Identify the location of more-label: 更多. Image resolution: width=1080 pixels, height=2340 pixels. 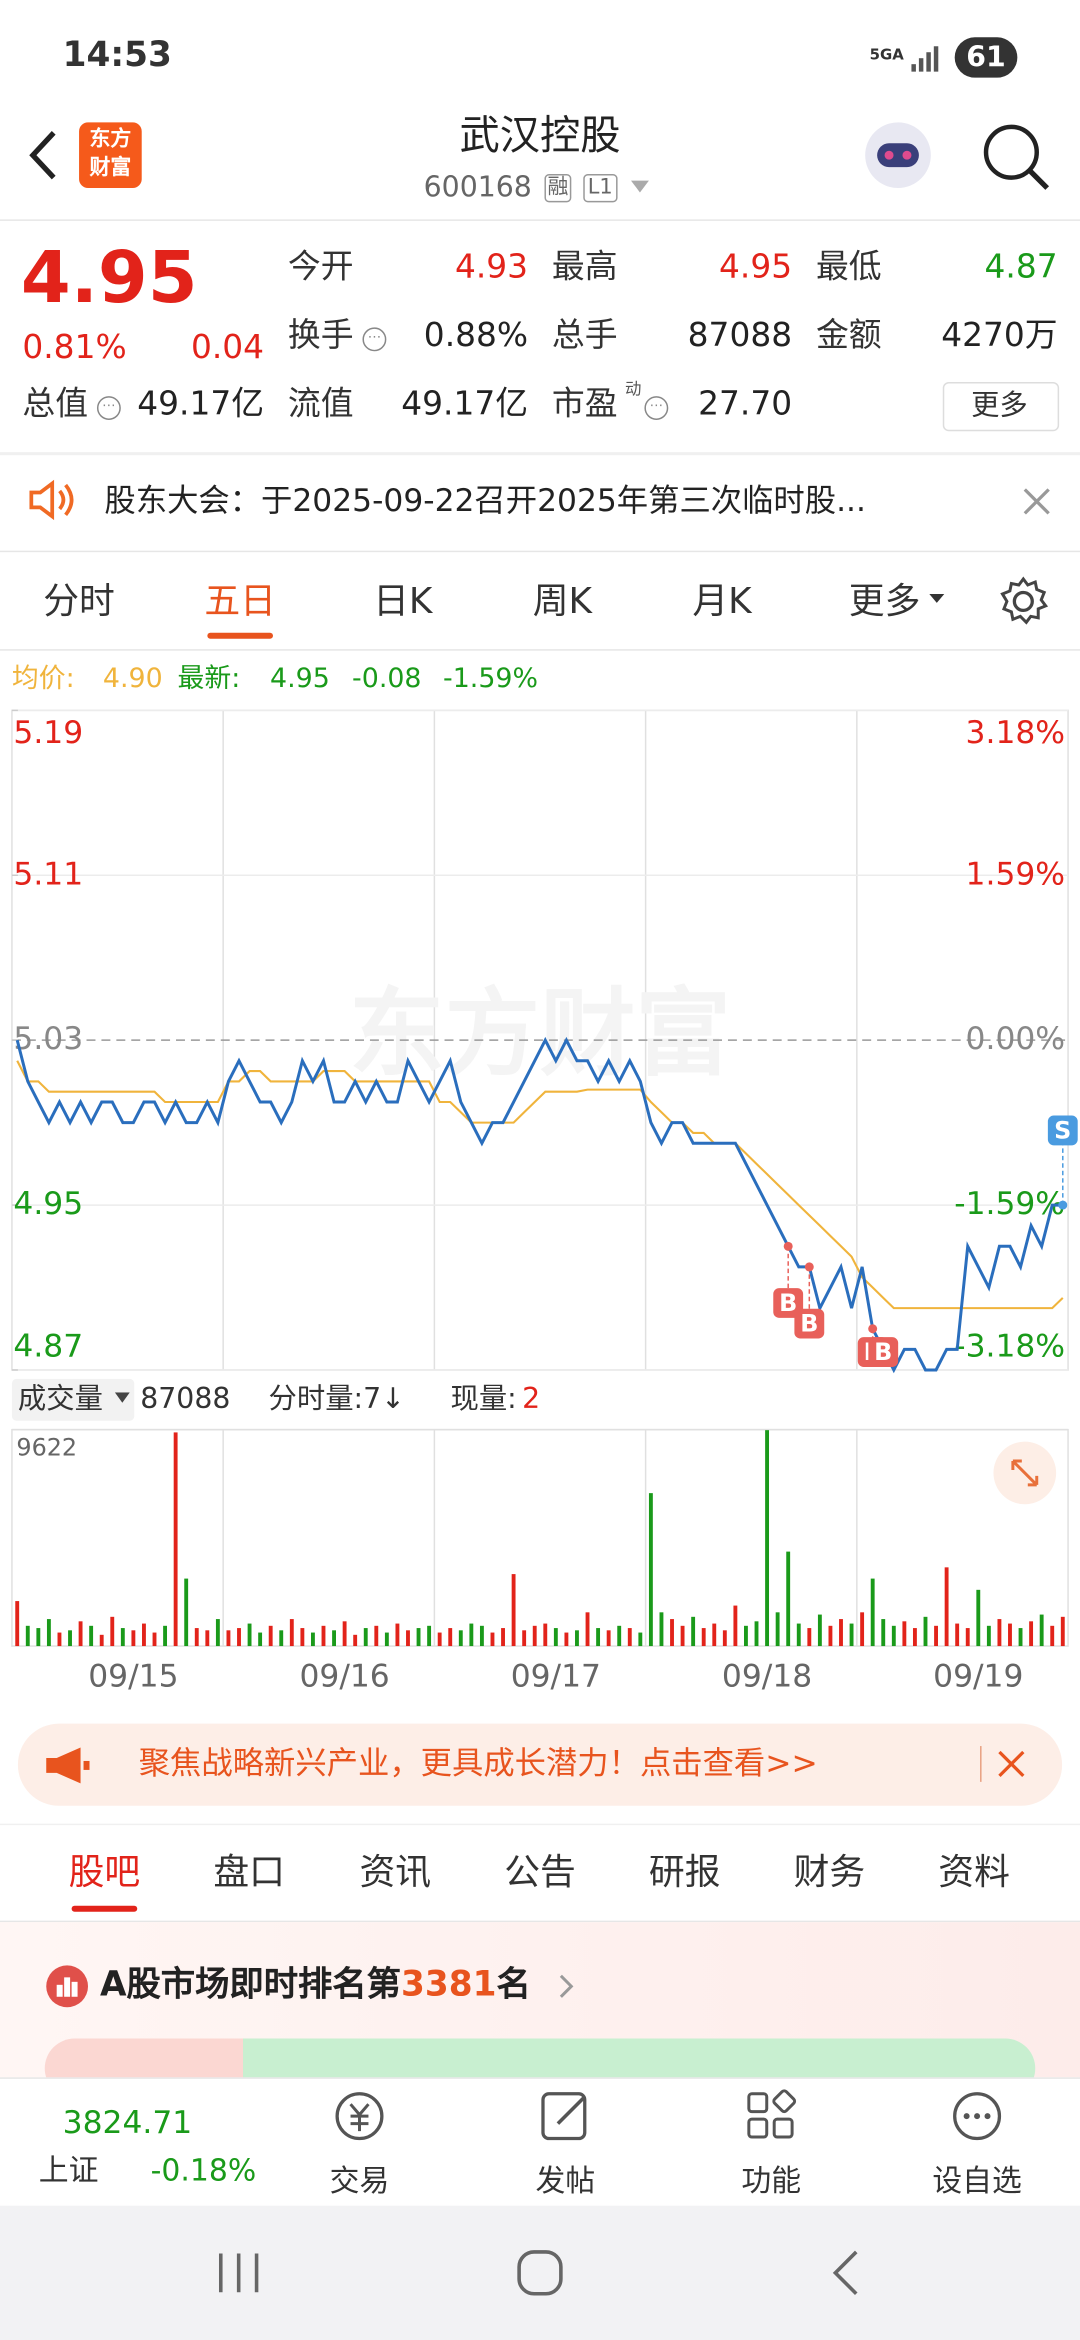
(999, 405).